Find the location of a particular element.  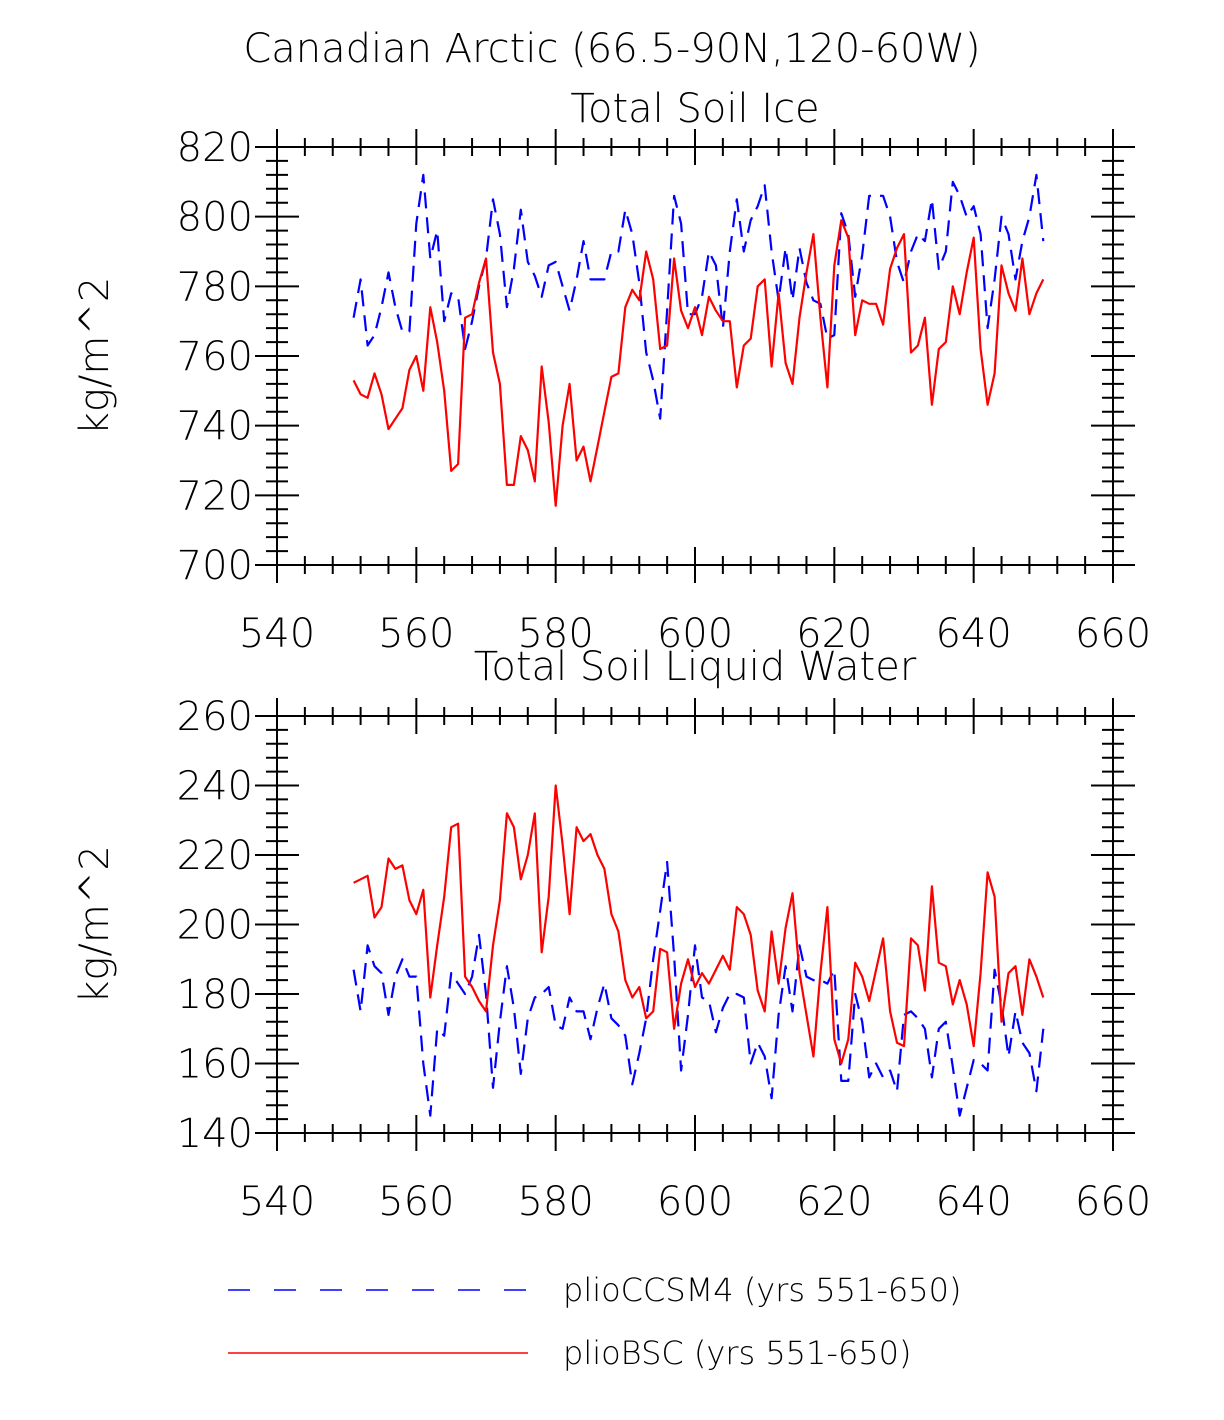

y-tick-label: 140 is located at coordinates (215, 1134).